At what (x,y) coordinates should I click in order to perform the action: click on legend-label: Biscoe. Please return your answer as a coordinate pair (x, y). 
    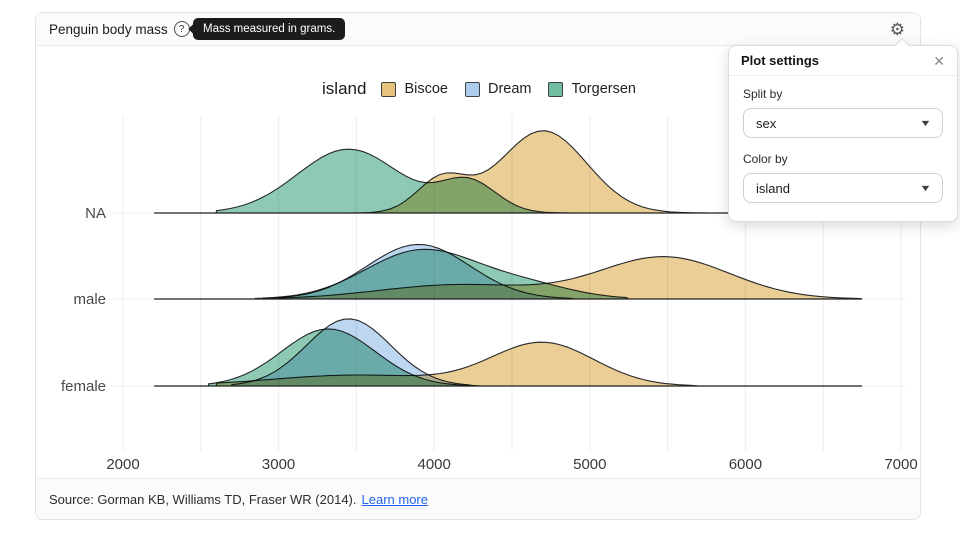
    Looking at the image, I should click on (426, 89).